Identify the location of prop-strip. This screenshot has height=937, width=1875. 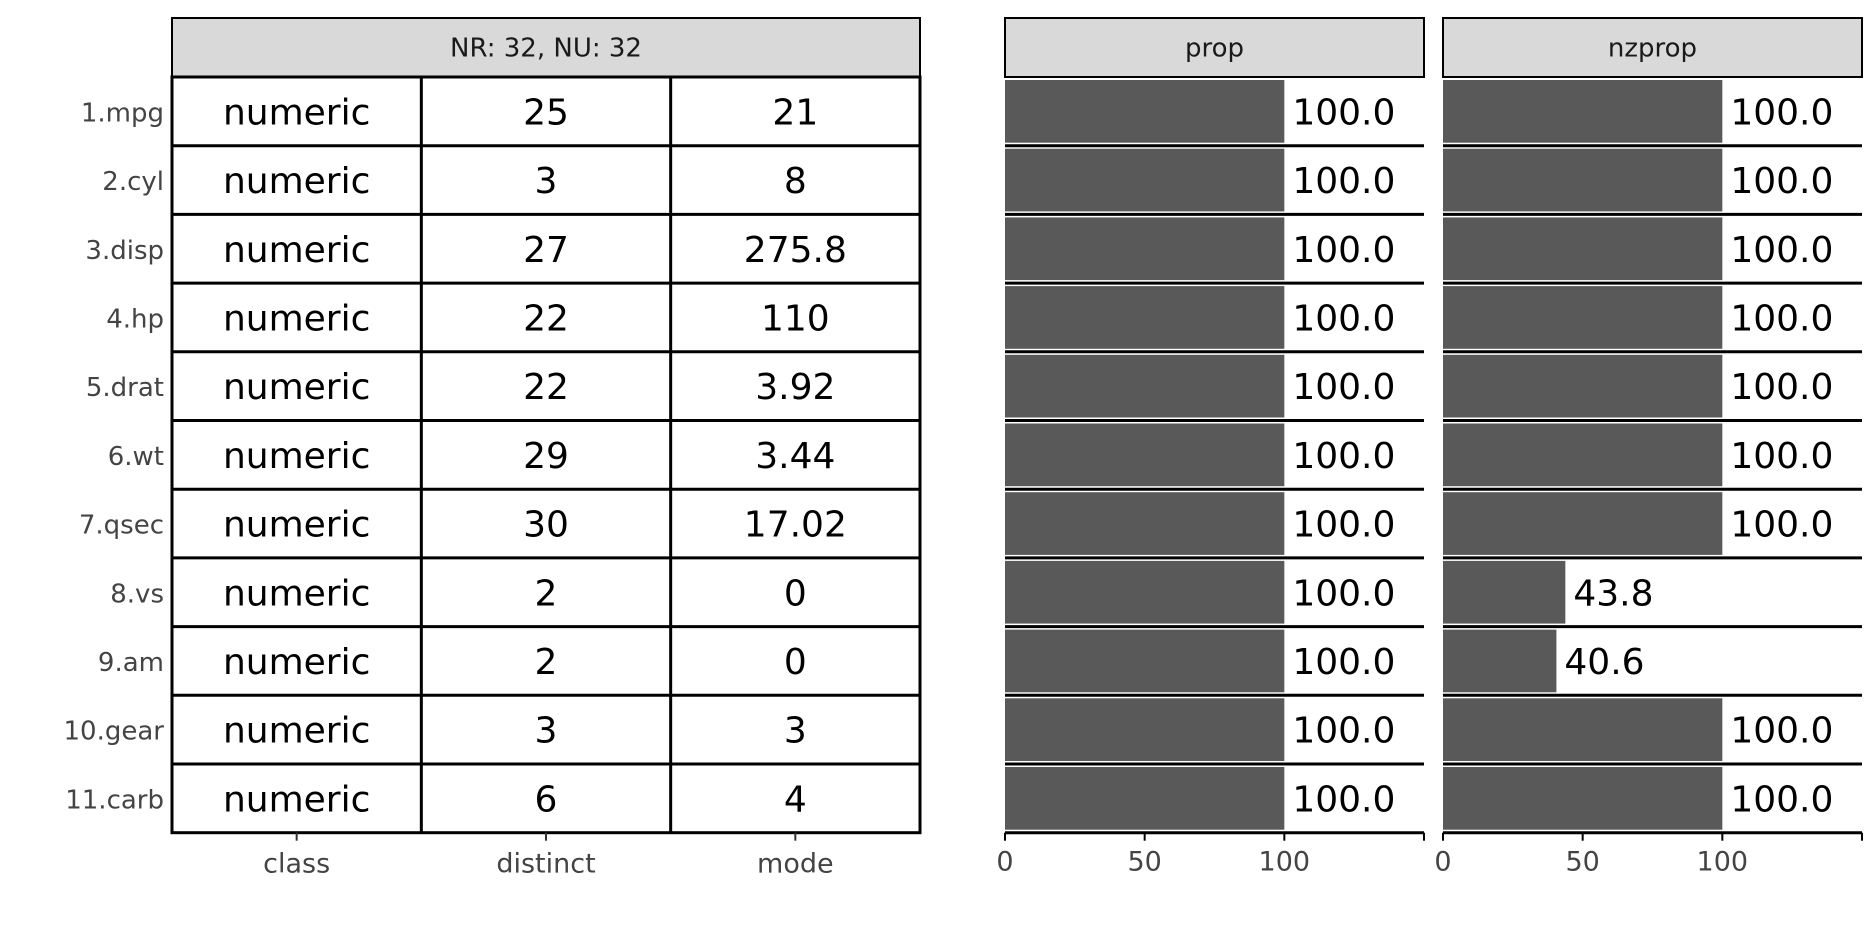
(1214, 47).